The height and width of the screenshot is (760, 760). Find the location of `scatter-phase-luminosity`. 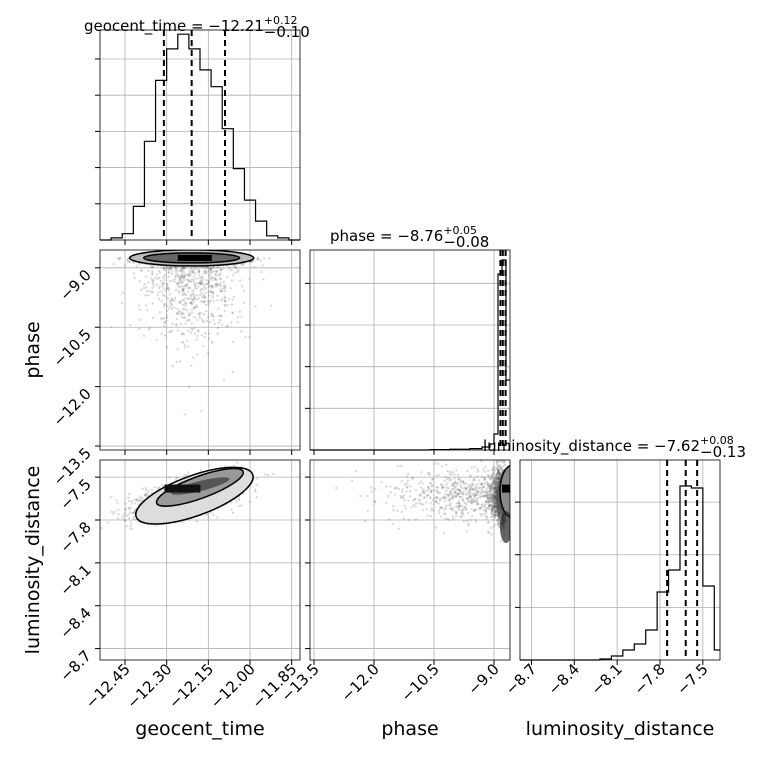

scatter-phase-luminosity is located at coordinates (408, 562).